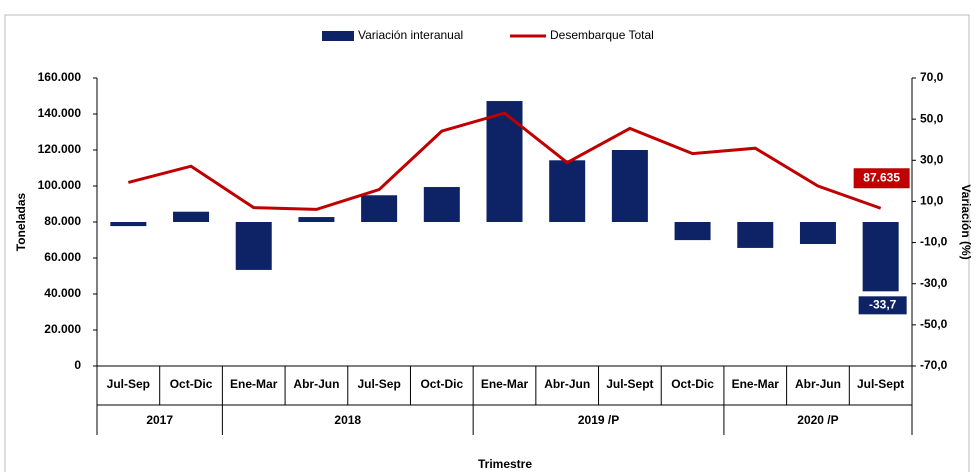 The width and height of the screenshot is (977, 472). I want to click on y-tick-label: 20.000, so click(62, 329).